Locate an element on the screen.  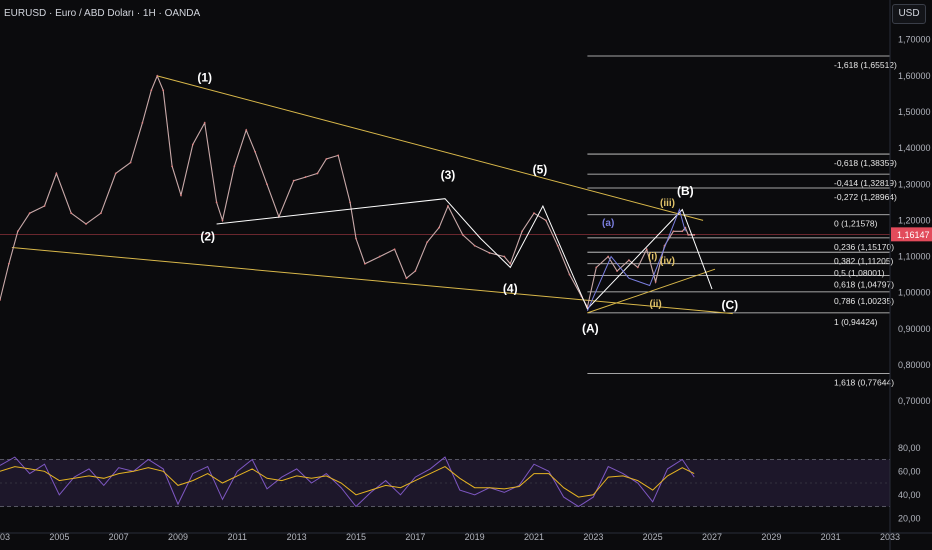
time-tick-label: 2011 is located at coordinates (237, 537).